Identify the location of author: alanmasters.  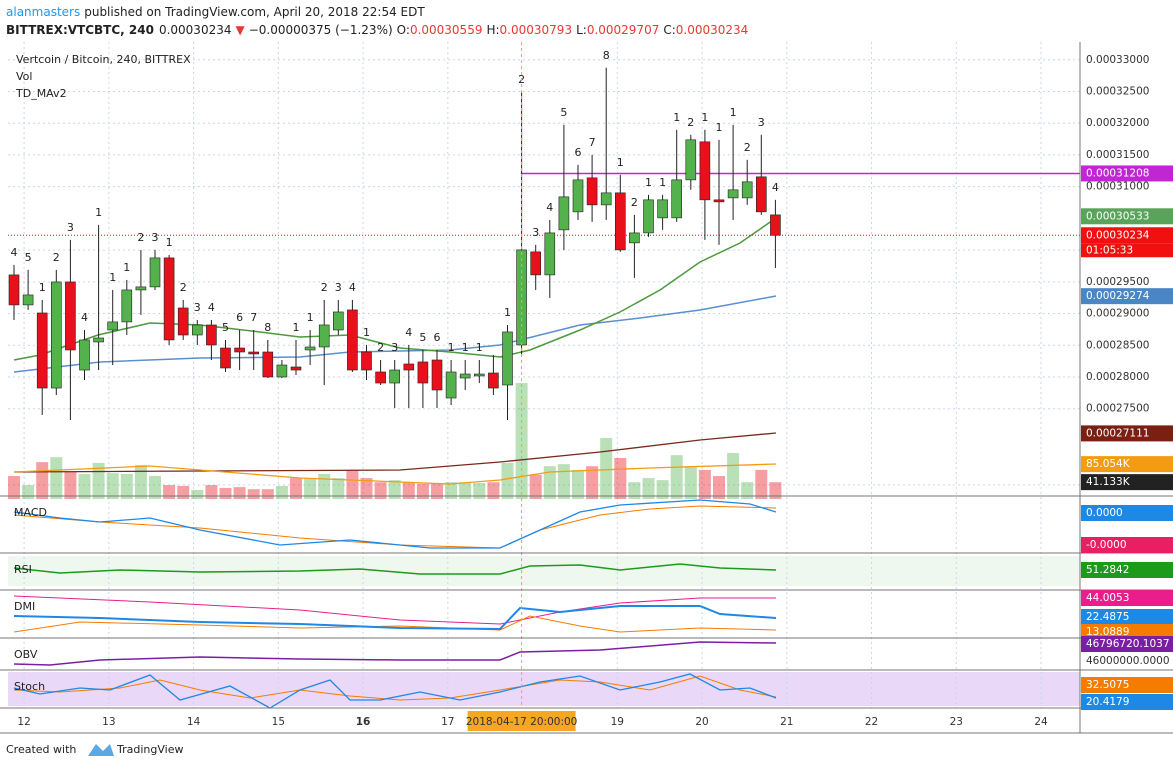
(43, 12).